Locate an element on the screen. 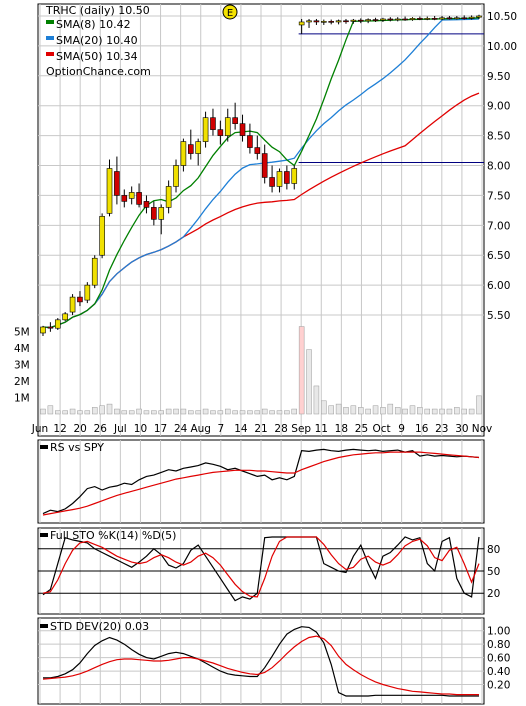 The height and width of the screenshot is (706, 526). x-tick-label: 25 is located at coordinates (361, 429).